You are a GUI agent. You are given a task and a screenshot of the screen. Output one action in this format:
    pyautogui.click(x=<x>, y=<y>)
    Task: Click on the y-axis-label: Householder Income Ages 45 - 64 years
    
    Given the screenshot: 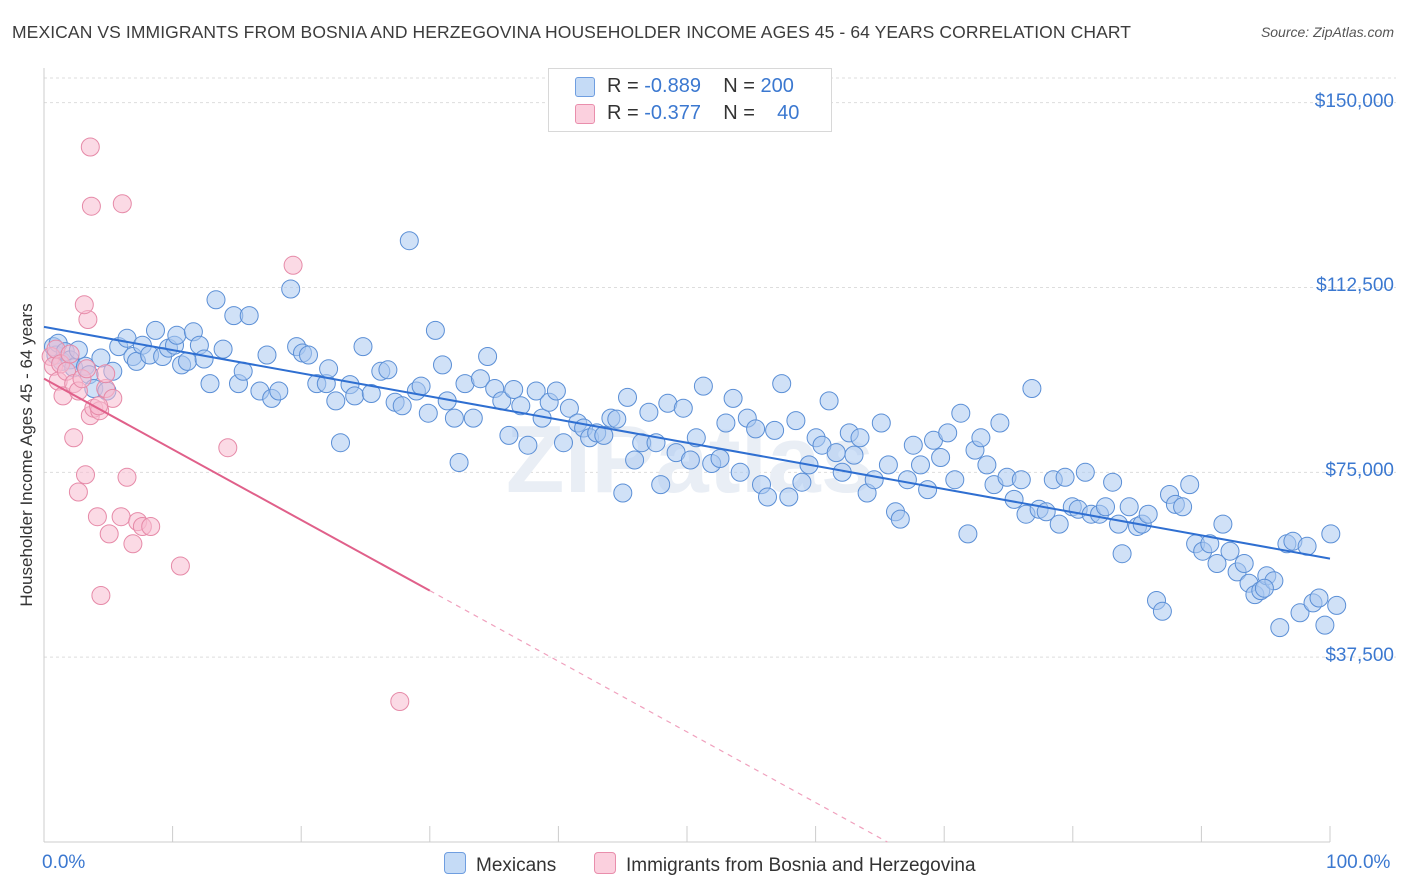 What is the action you would take?
    pyautogui.click(x=26, y=455)
    